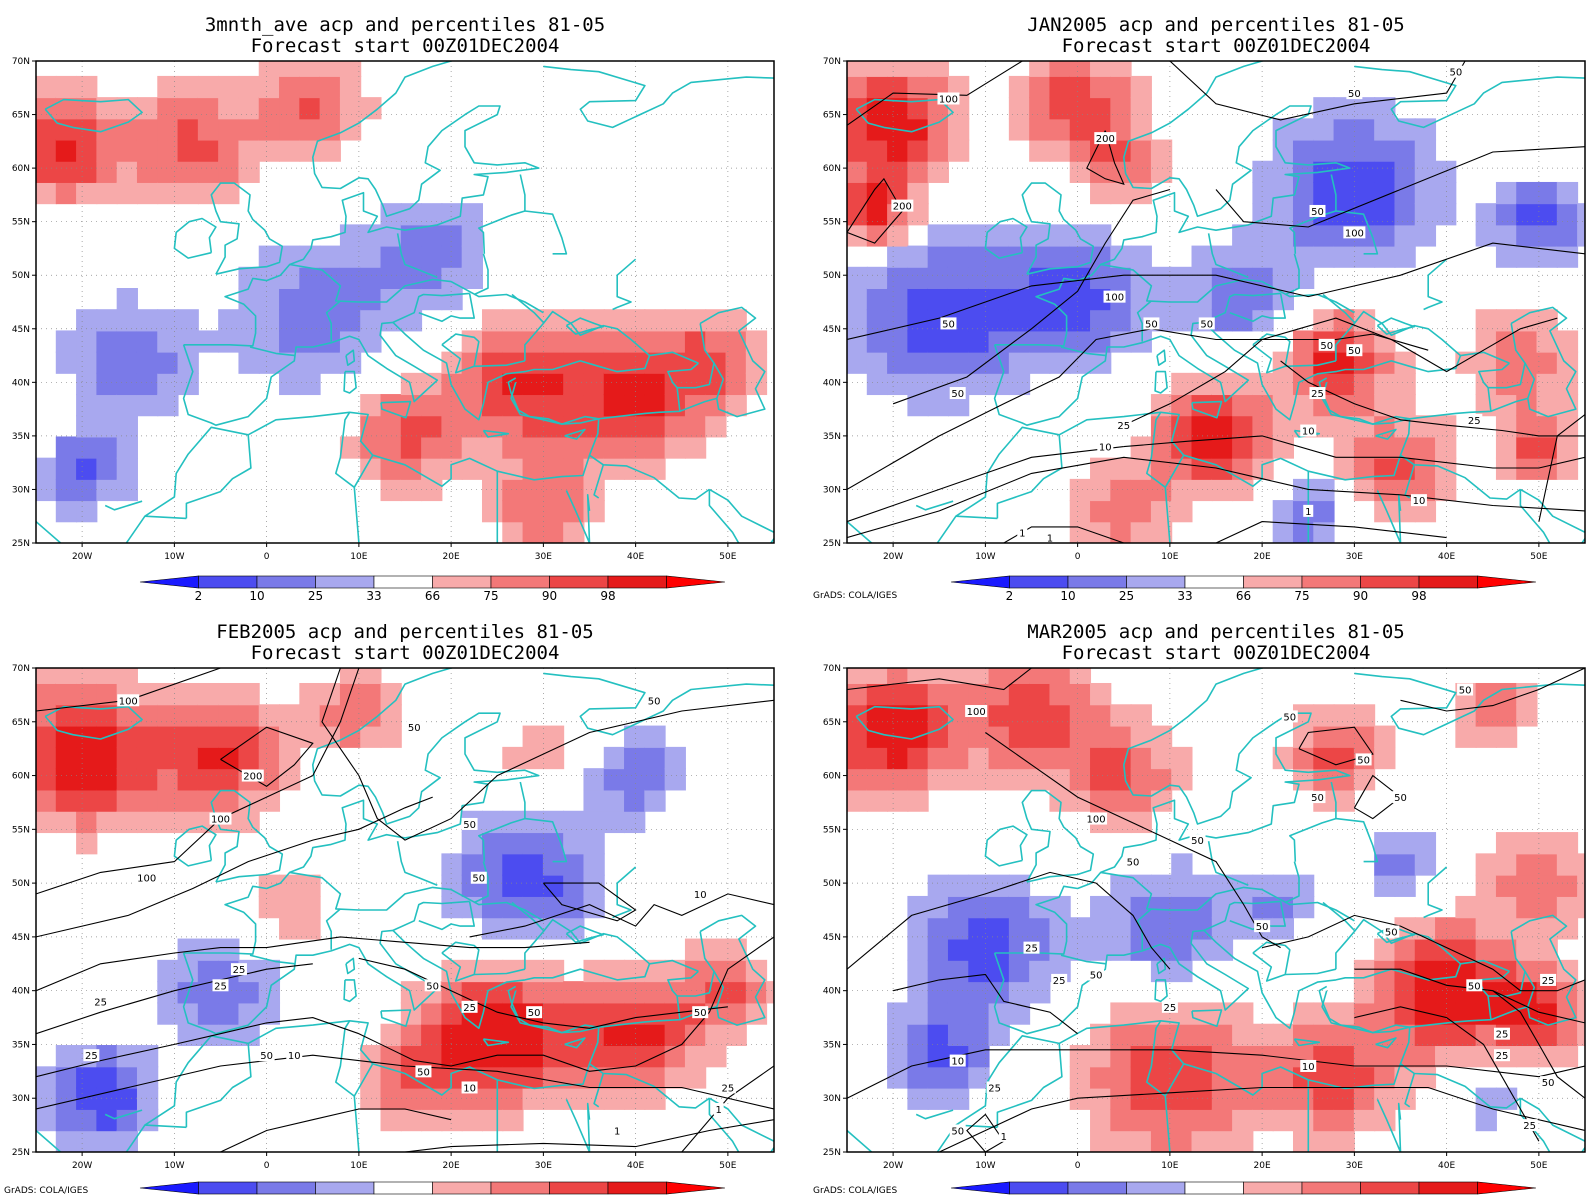 Image resolution: width=1596 pixels, height=1196 pixels. I want to click on contour-label: 10, so click(1308, 432).